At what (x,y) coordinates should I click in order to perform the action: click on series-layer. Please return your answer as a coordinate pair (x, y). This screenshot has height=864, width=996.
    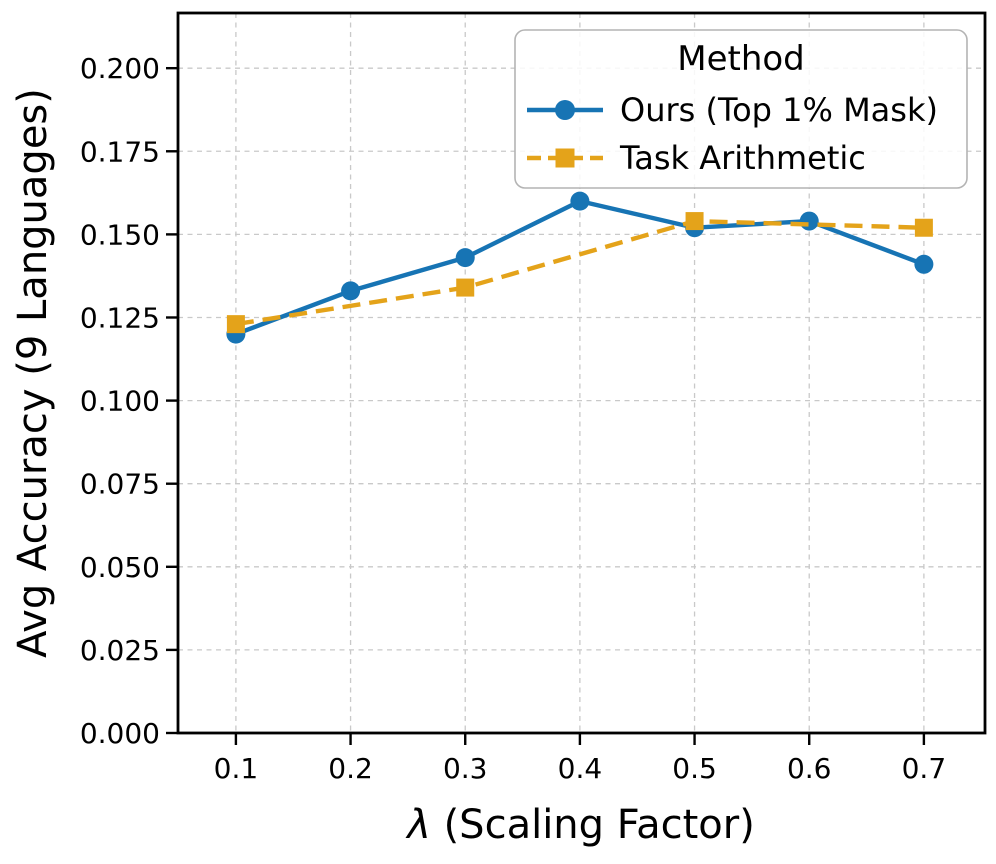
    Looking at the image, I should click on (580, 267).